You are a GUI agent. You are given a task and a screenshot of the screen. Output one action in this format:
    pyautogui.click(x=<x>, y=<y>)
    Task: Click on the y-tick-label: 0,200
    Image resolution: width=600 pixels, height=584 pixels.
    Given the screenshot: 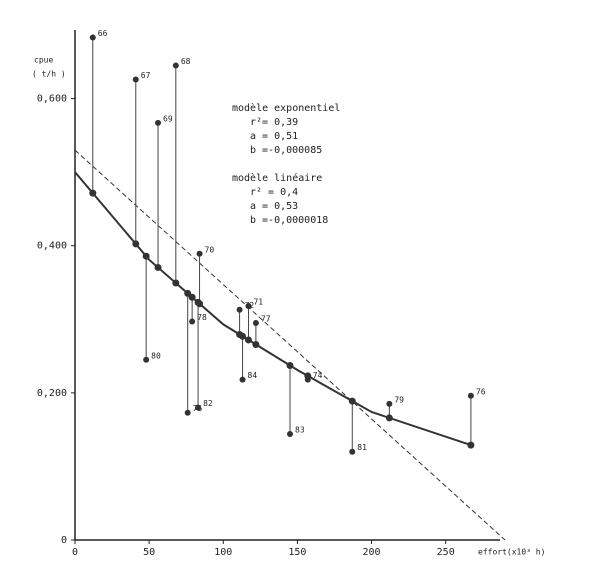 What is the action you would take?
    pyautogui.click(x=52, y=393)
    